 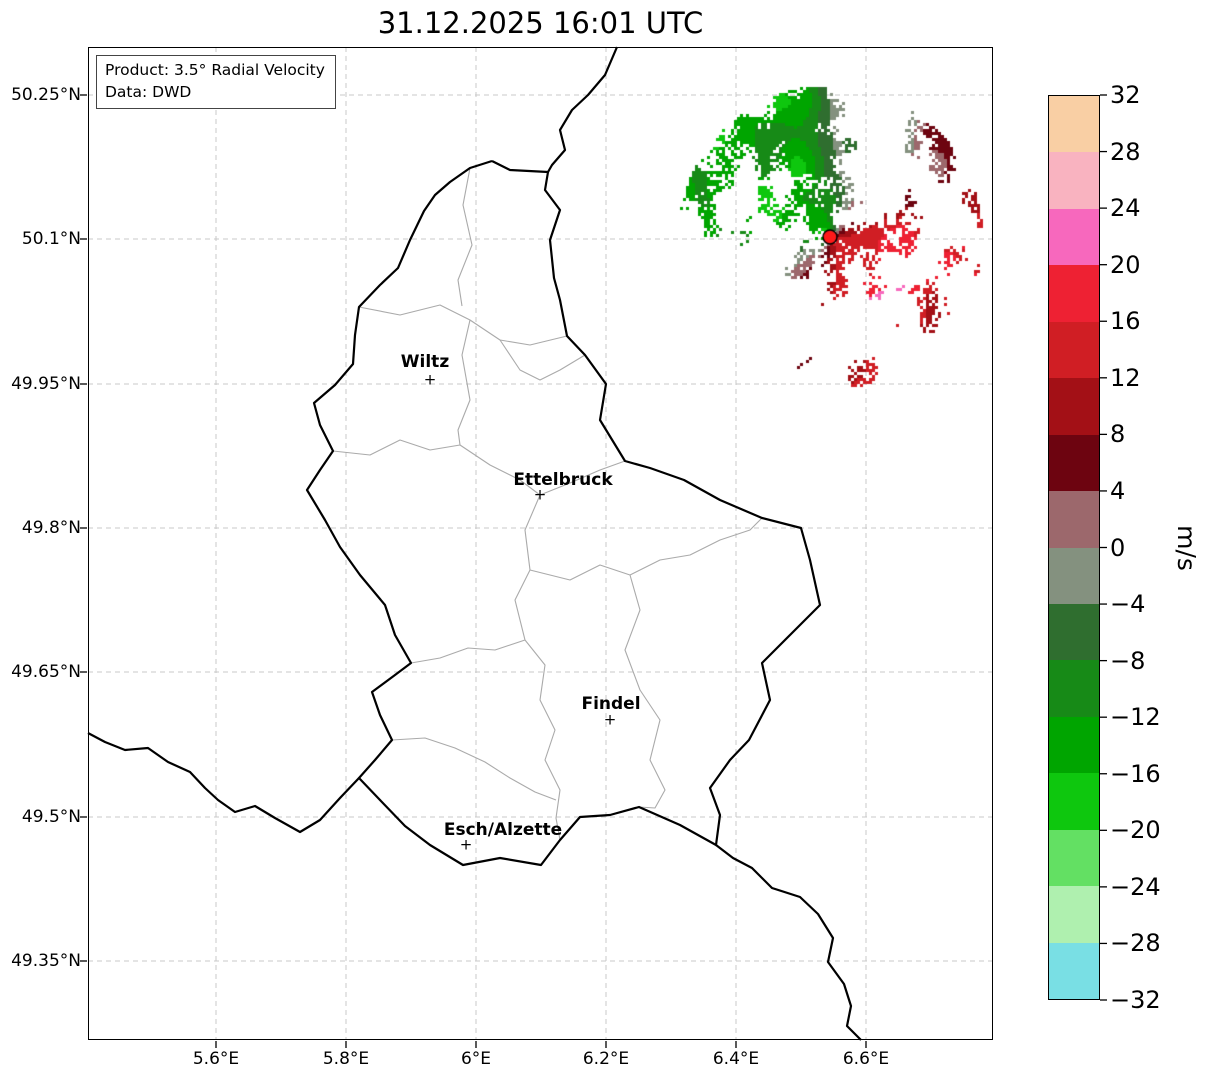 I want to click on cb-tick-label: 24, so click(x=1125, y=208).